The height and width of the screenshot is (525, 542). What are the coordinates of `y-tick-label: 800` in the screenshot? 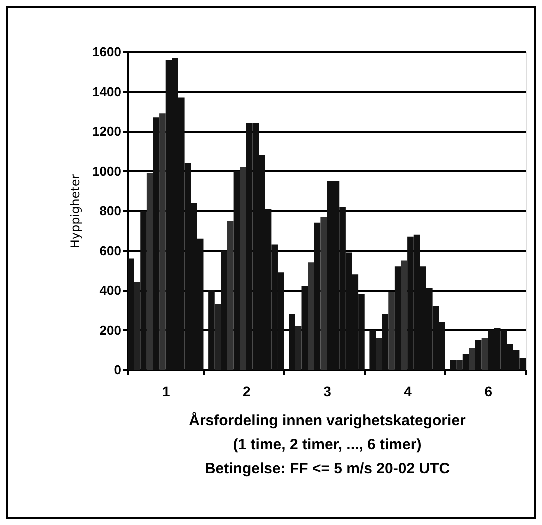 It's located at (111, 211).